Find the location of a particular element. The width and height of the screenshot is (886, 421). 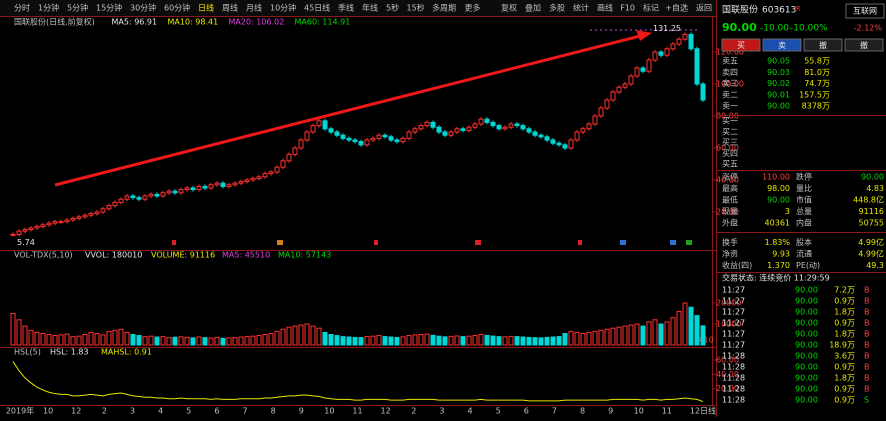

period-tab: 15秒 is located at coordinates (416, 8).